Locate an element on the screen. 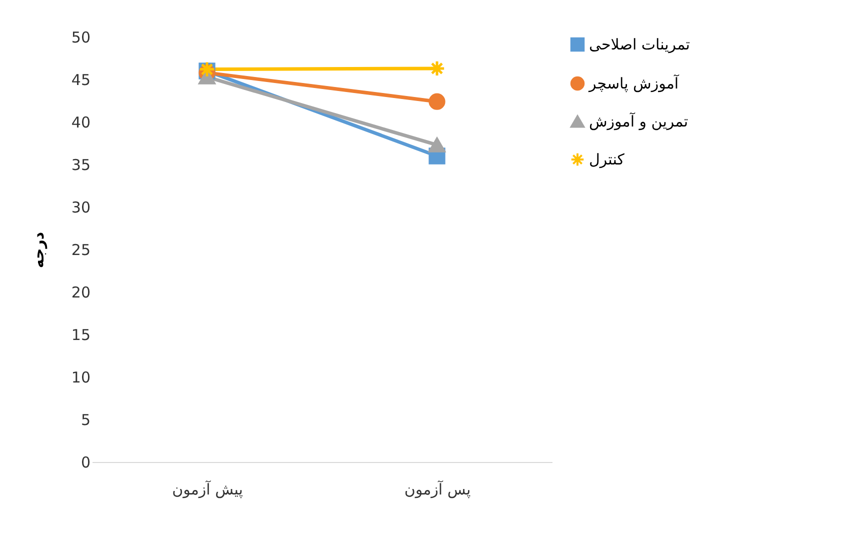  legend-label: آموزش پاسچر is located at coordinates (634, 83).